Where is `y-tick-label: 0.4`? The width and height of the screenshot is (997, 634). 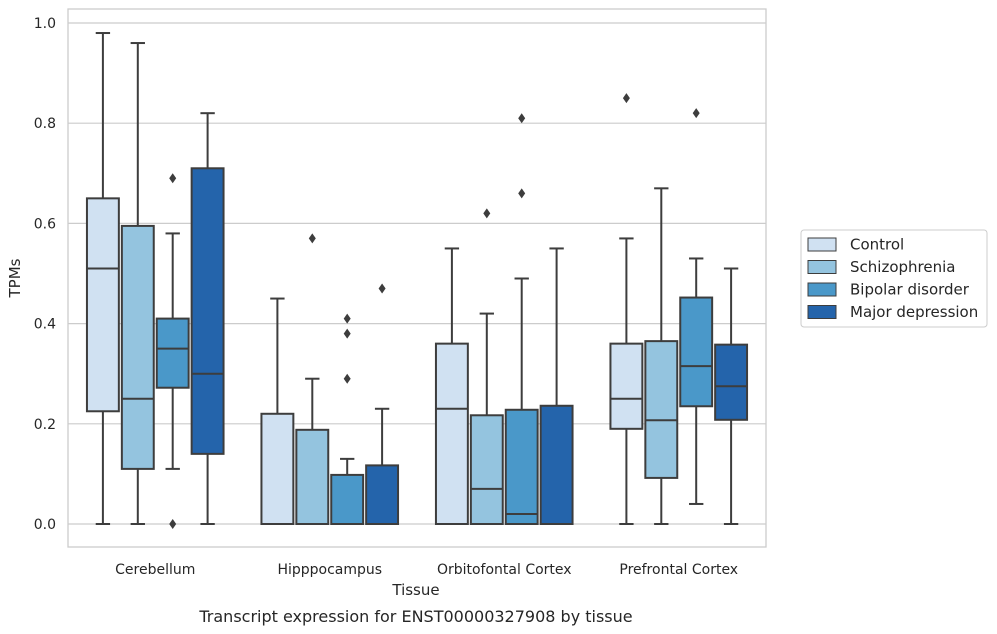
y-tick-label: 0.4 is located at coordinates (45, 325).